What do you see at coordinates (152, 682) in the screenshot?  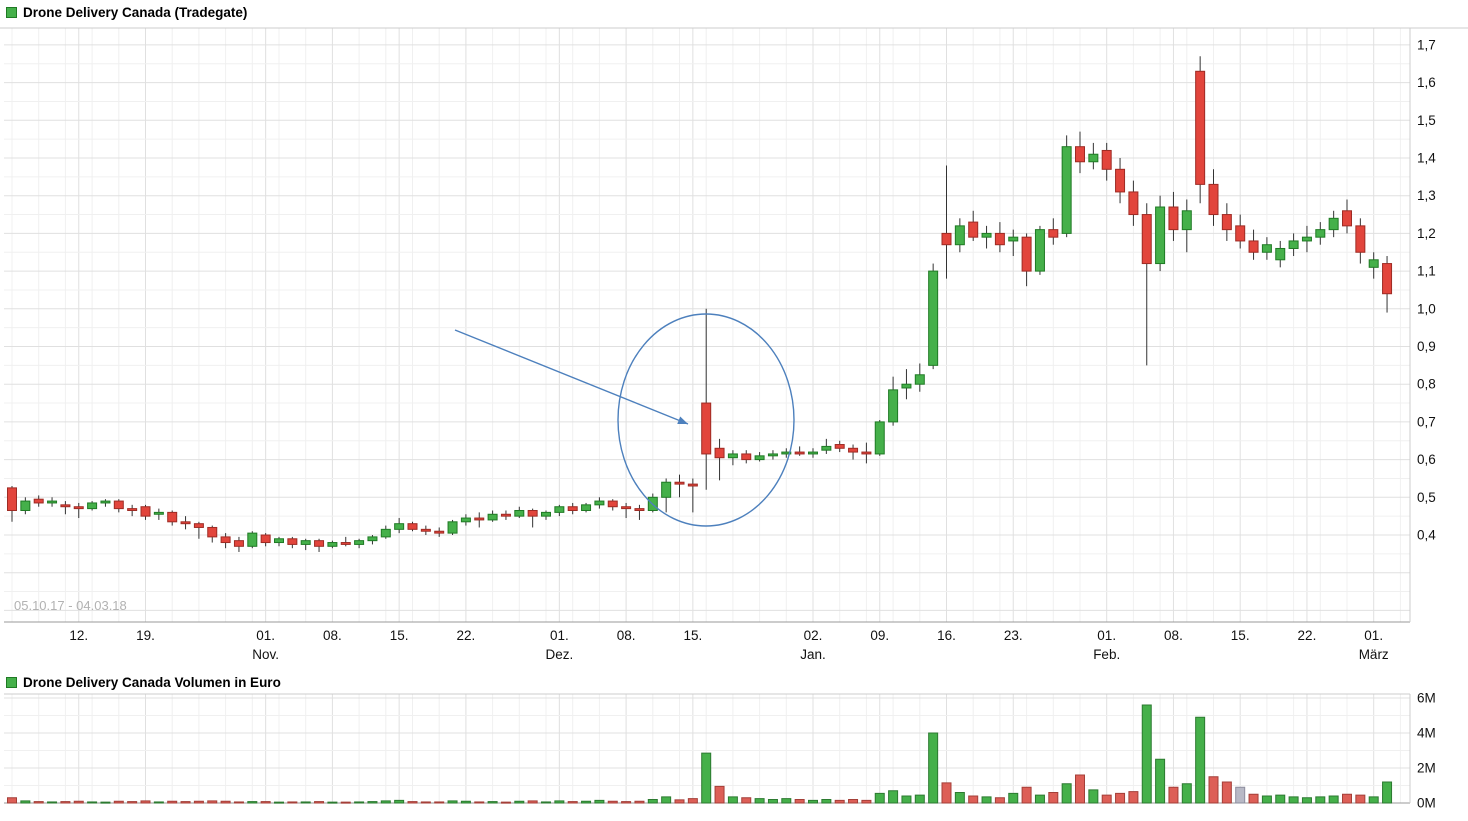 I see `volume-chart-title: Drone Delivery Canada Volumen in Euro` at bounding box center [152, 682].